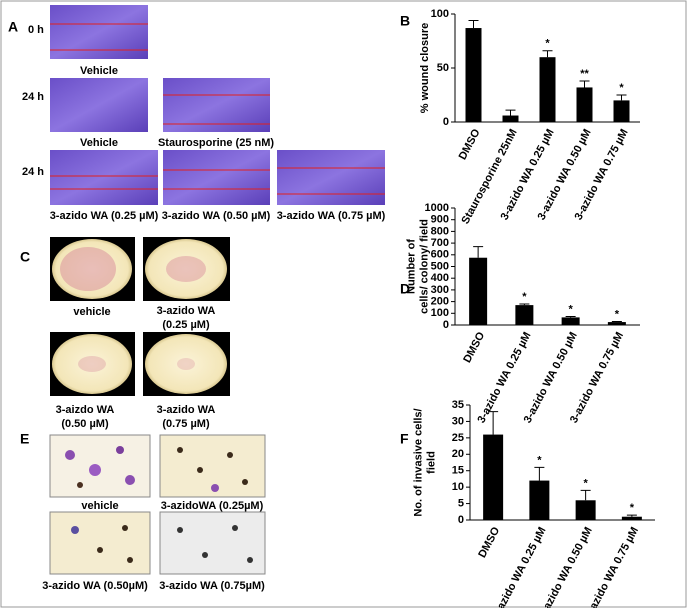 The image size is (687, 608). I want to click on caption: 3-azido WA (0.75µM), so click(212, 586).